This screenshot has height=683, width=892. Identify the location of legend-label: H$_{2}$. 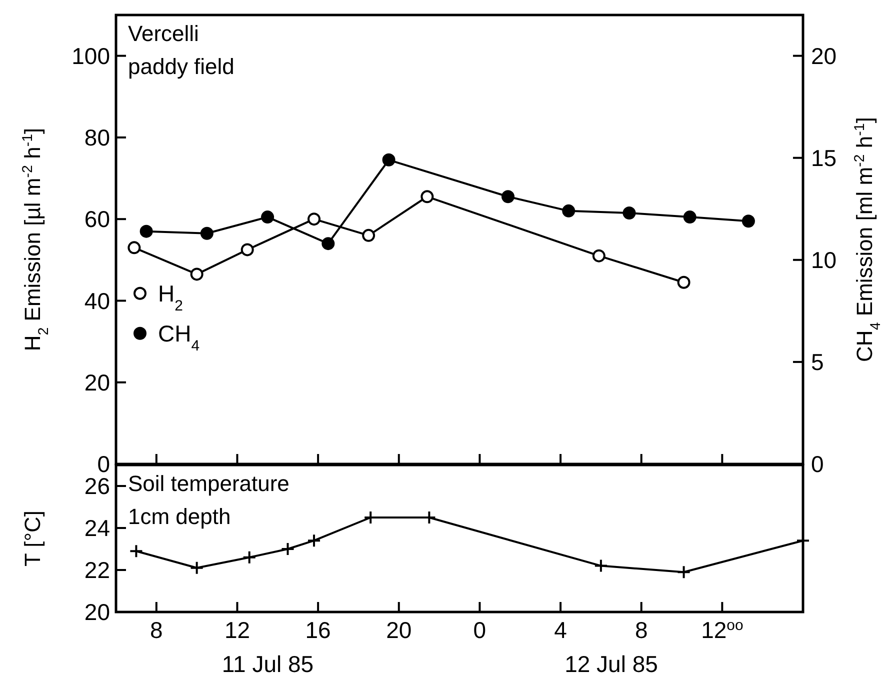
(170, 297).